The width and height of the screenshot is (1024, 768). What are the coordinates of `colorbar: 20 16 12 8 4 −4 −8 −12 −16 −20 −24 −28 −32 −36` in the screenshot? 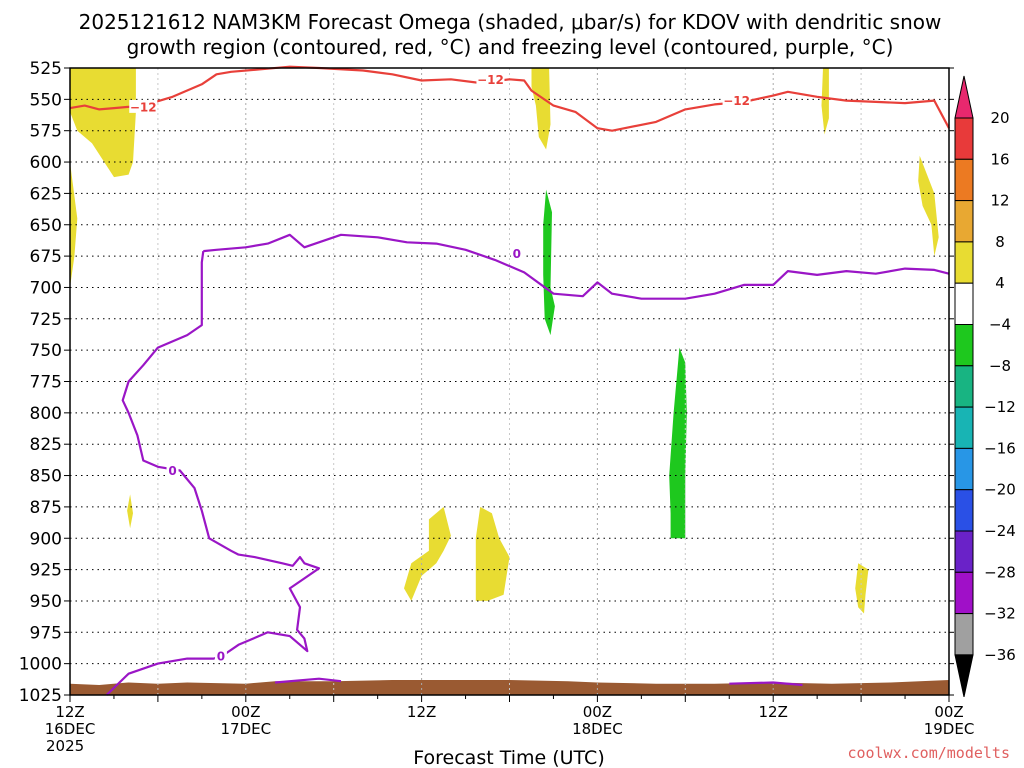 It's located at (985, 386).